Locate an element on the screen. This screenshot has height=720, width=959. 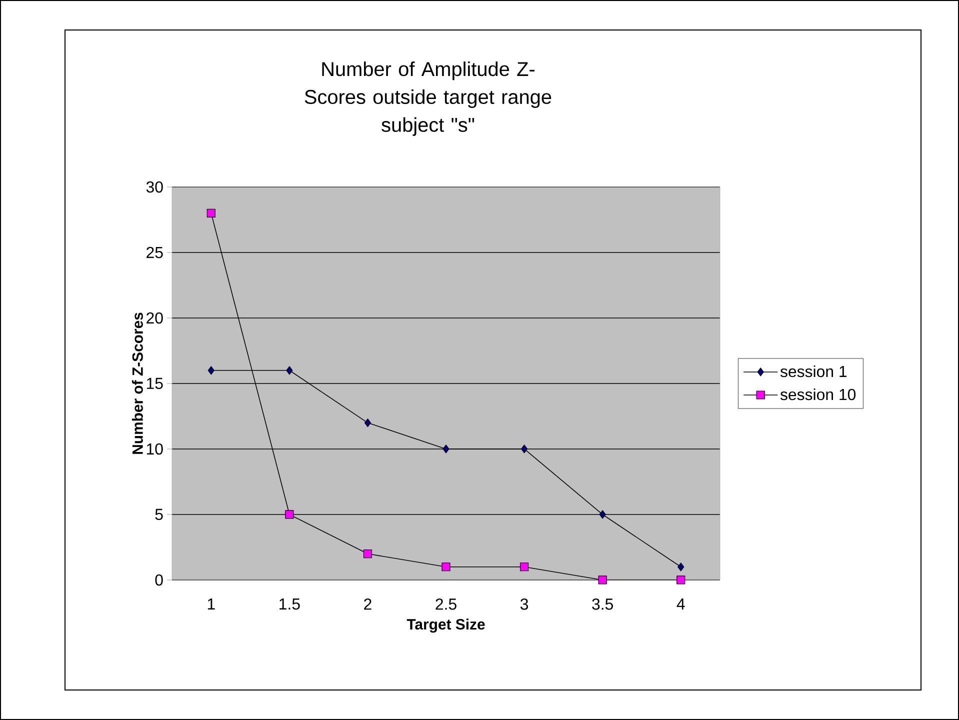
x-tick-label: 2 is located at coordinates (368, 604).